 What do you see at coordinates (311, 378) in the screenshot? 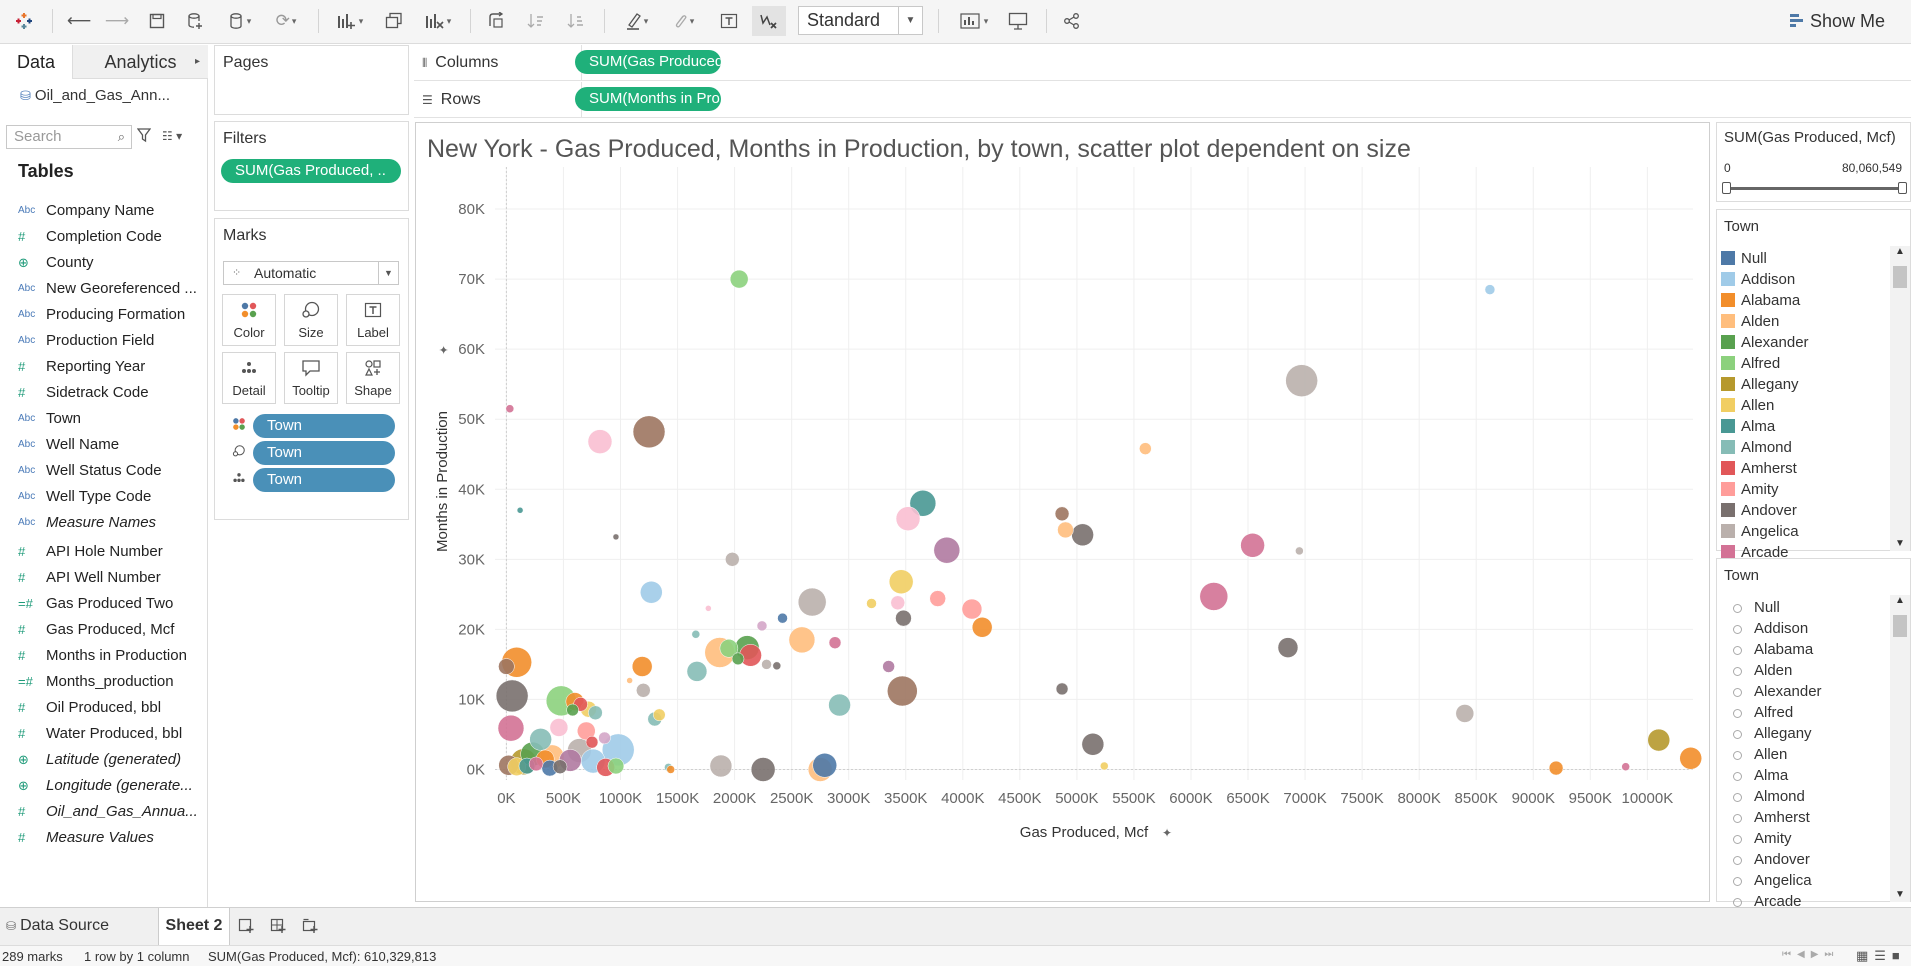
I see `tooltip-button: Tooltip` at bounding box center [311, 378].